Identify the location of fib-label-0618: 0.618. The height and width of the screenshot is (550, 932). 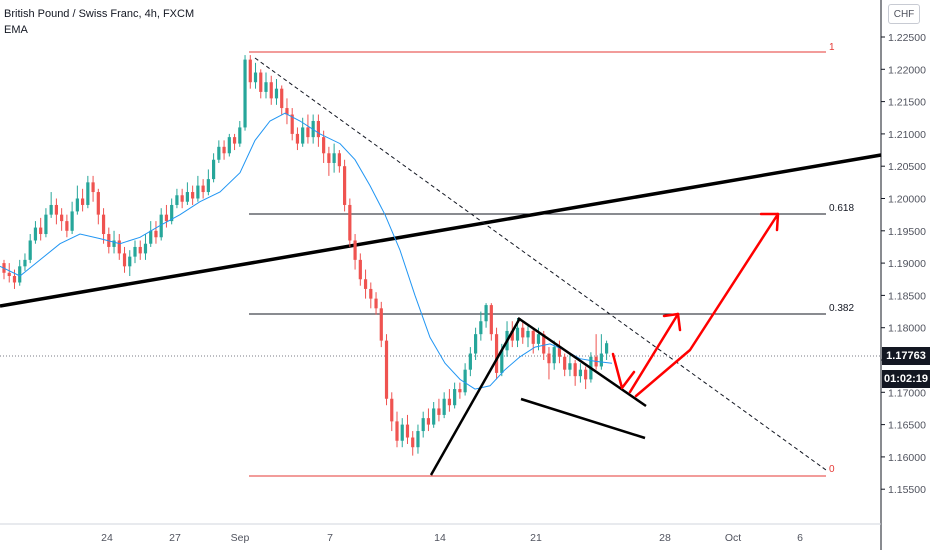
(841, 208).